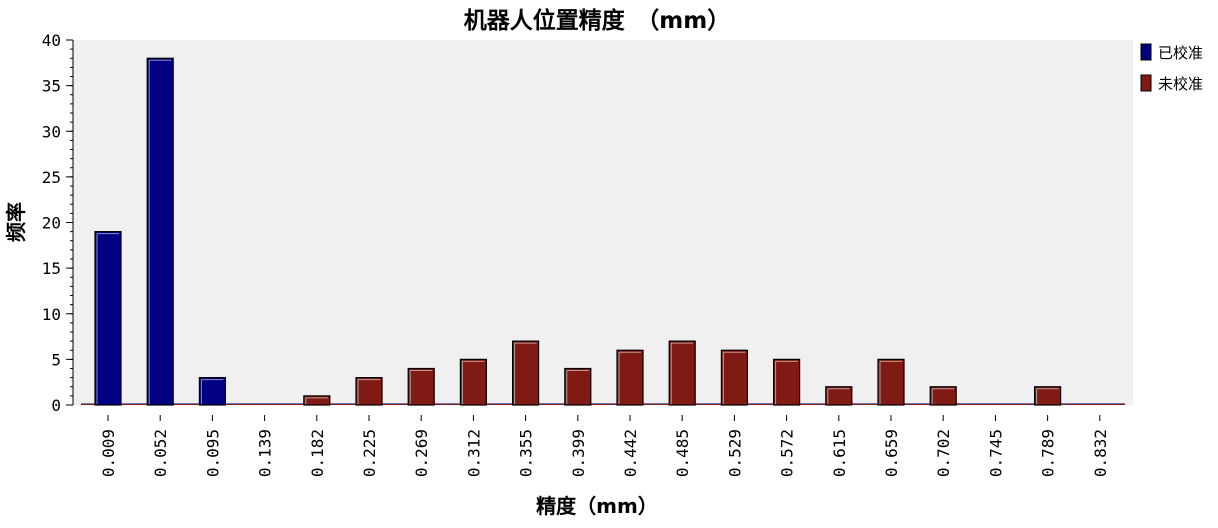 This screenshot has width=1218, height=528. Describe the element at coordinates (1048, 453) in the screenshot. I see `x-tick-label: 0.789` at that location.